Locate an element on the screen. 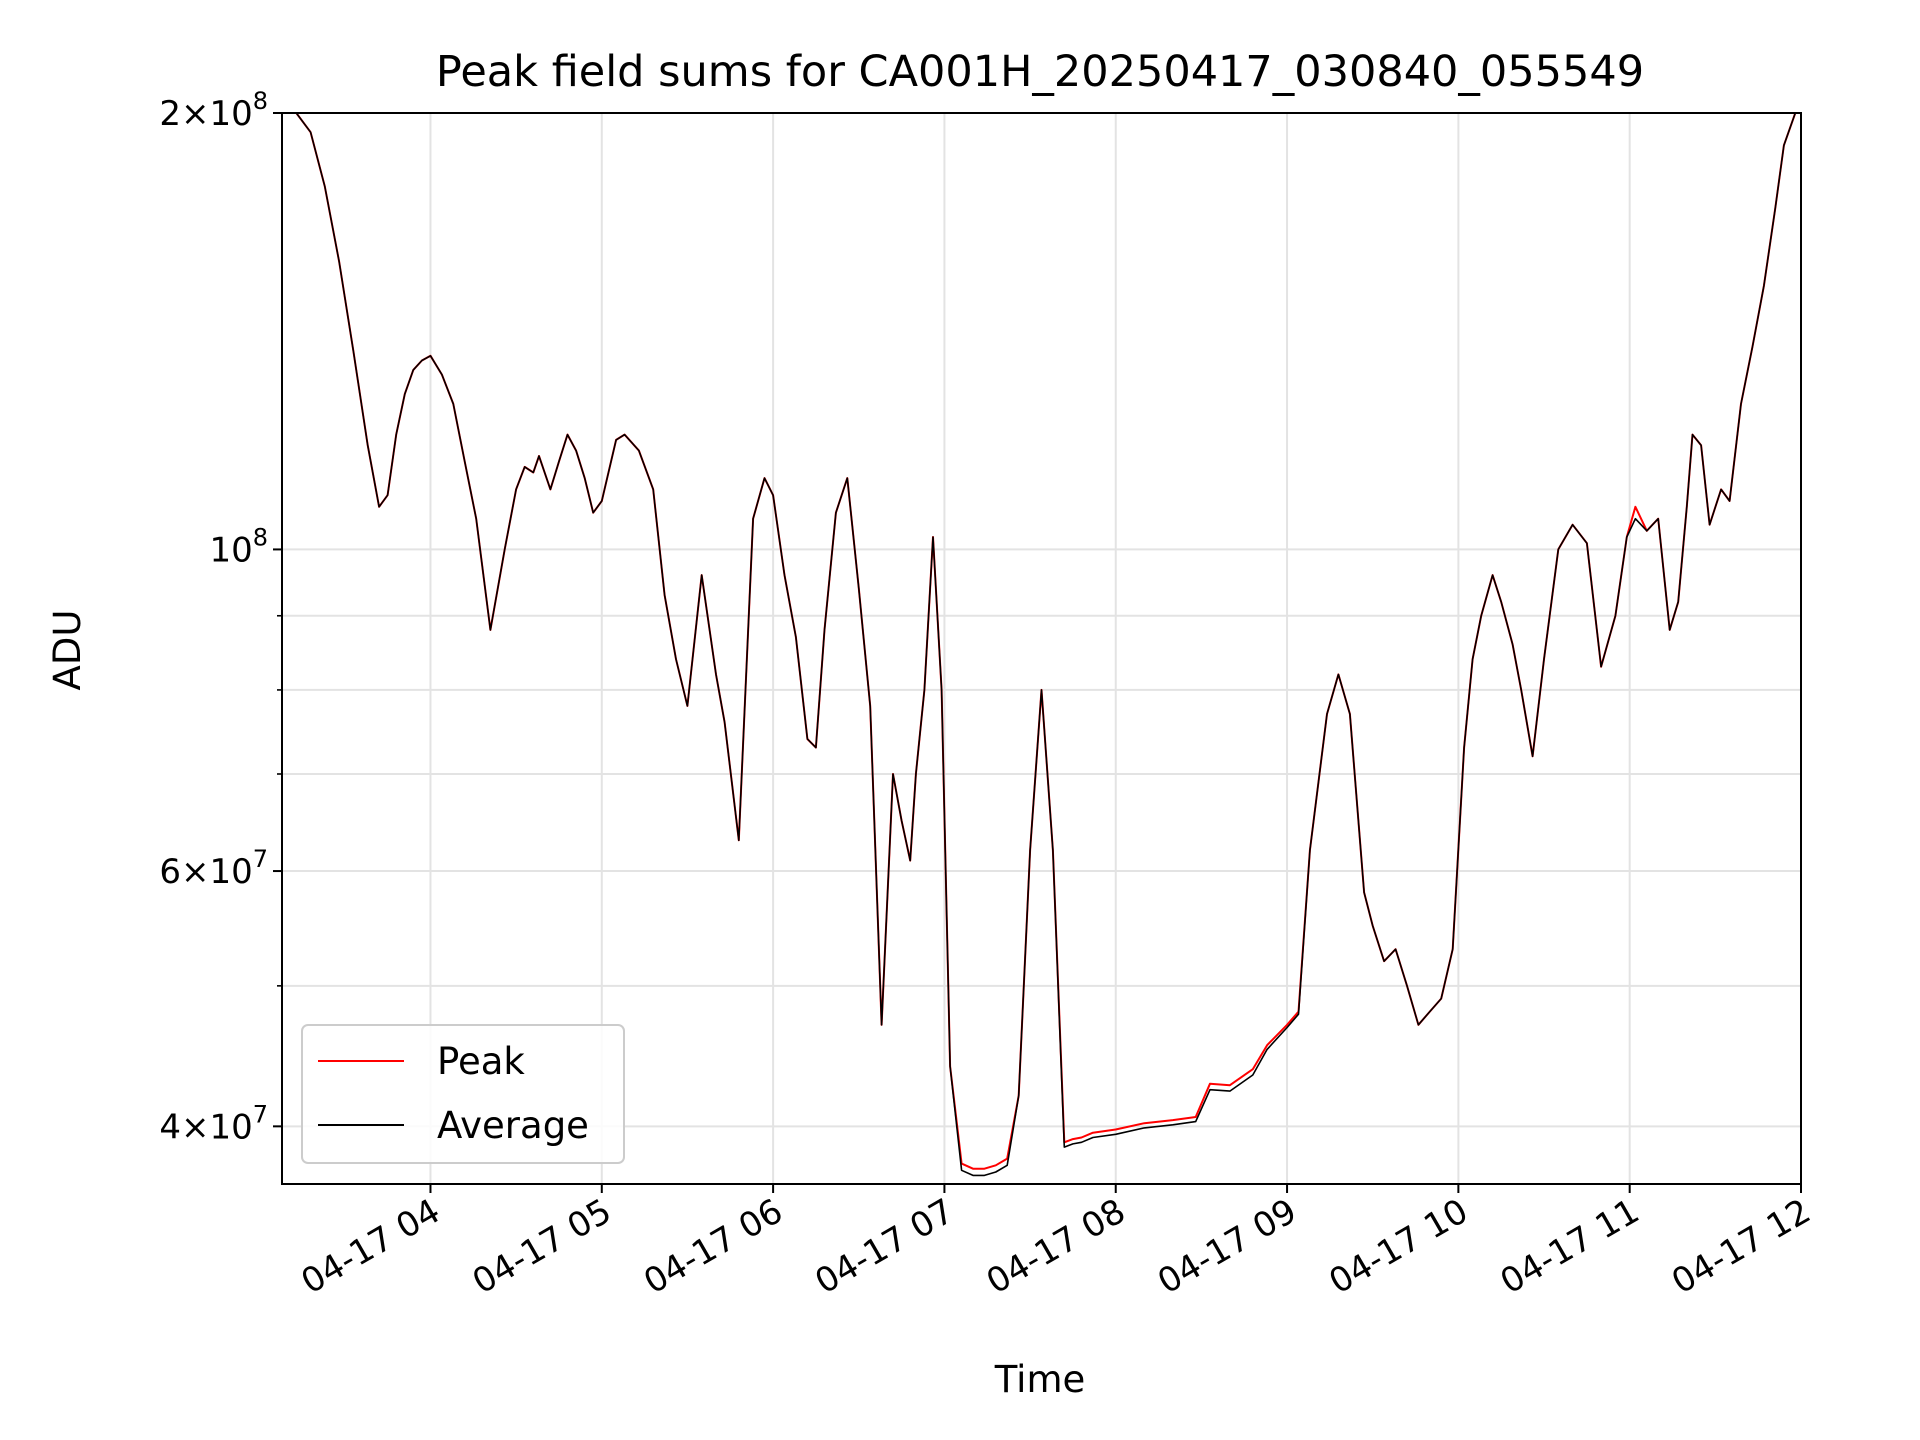 Image resolution: width=1920 pixels, height=1440 pixels. y-tick-label: 6×107 is located at coordinates (213, 868).